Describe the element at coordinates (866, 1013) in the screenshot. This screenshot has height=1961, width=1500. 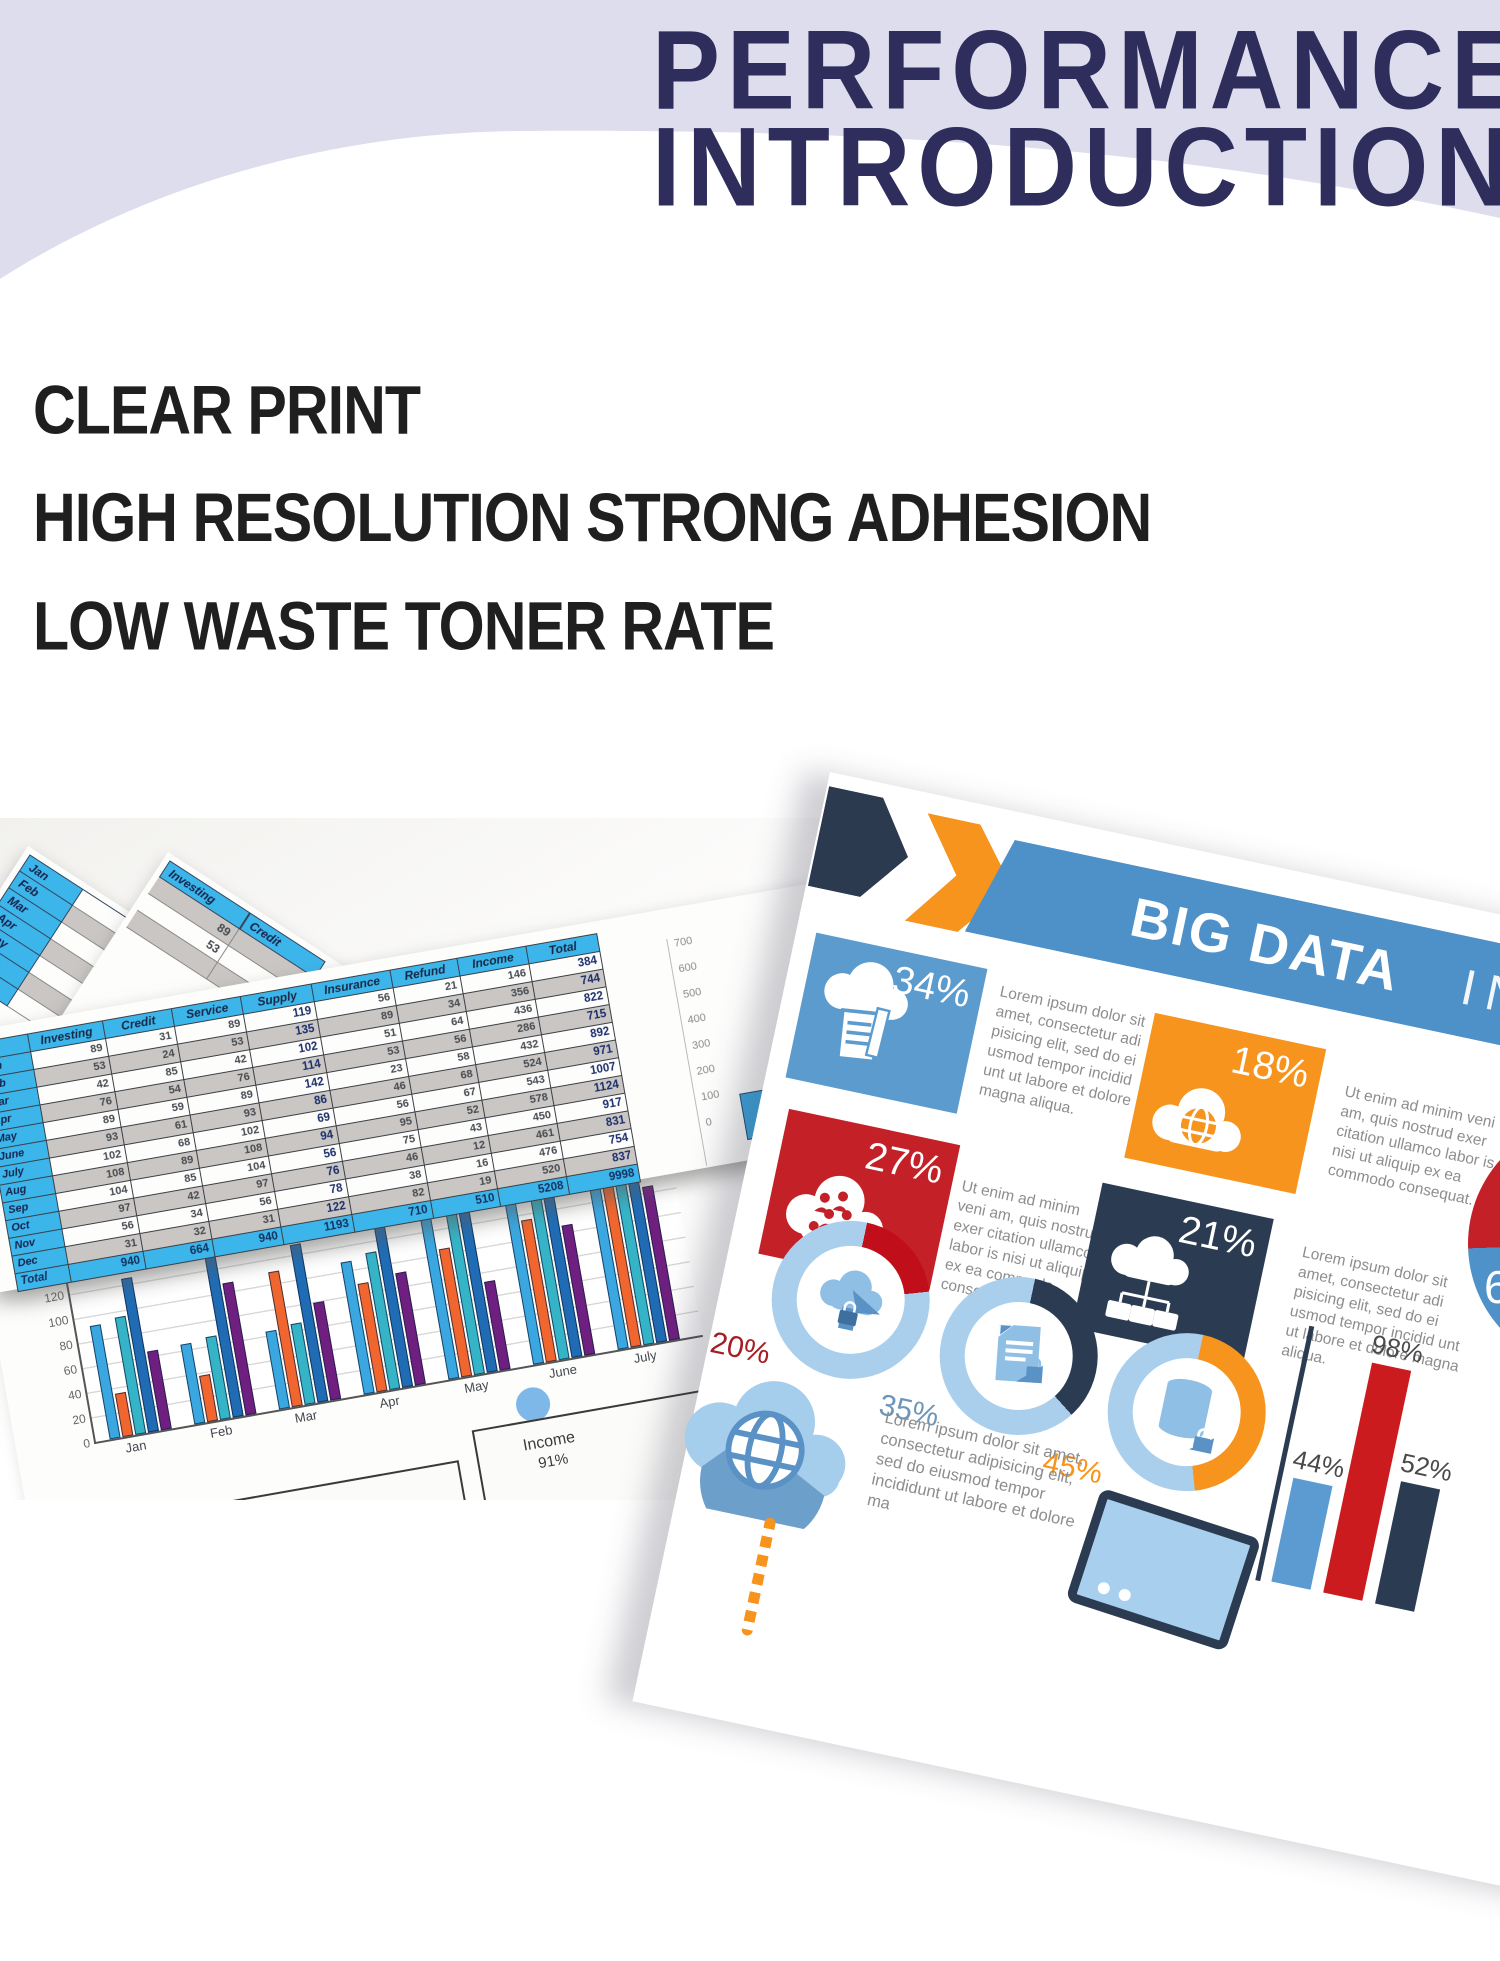
I see `cloud-document-icon` at that location.